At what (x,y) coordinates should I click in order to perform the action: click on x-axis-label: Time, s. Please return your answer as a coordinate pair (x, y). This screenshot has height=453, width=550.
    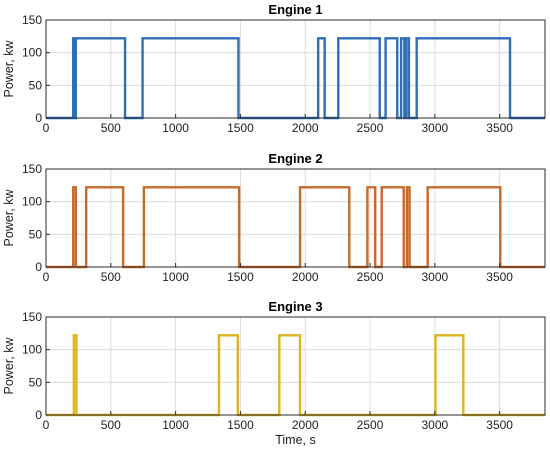
    Looking at the image, I should click on (295, 440).